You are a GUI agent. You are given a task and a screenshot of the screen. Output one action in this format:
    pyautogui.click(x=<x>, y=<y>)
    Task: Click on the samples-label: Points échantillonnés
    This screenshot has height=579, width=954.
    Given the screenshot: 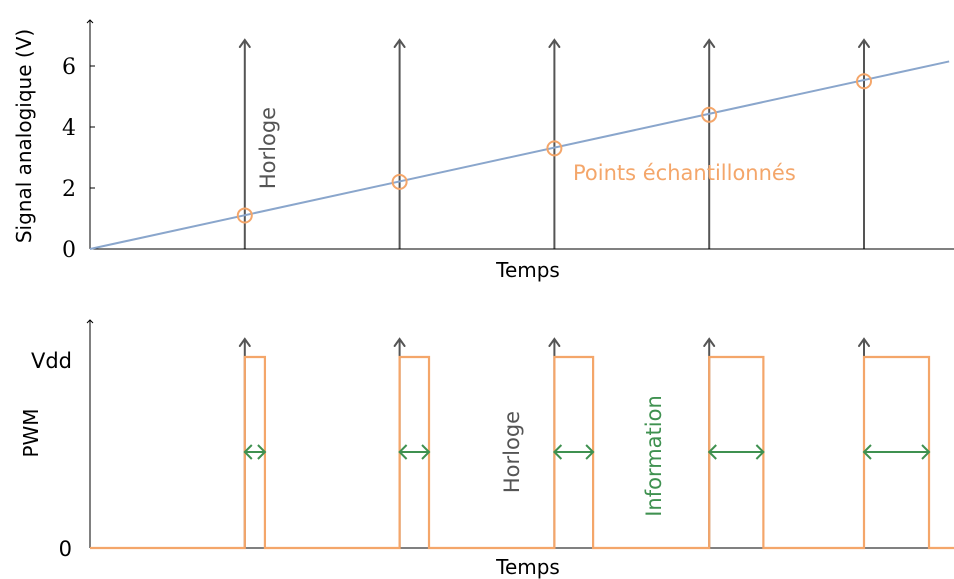 What is the action you would take?
    pyautogui.click(x=684, y=173)
    